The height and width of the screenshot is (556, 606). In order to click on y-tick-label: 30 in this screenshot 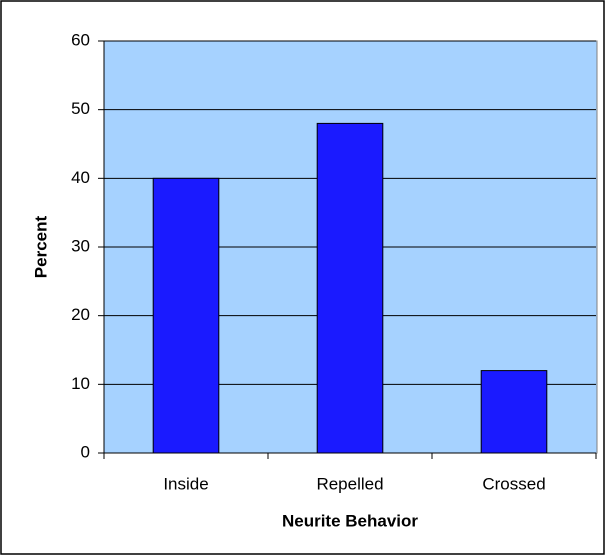, I will do `click(80, 245)`.